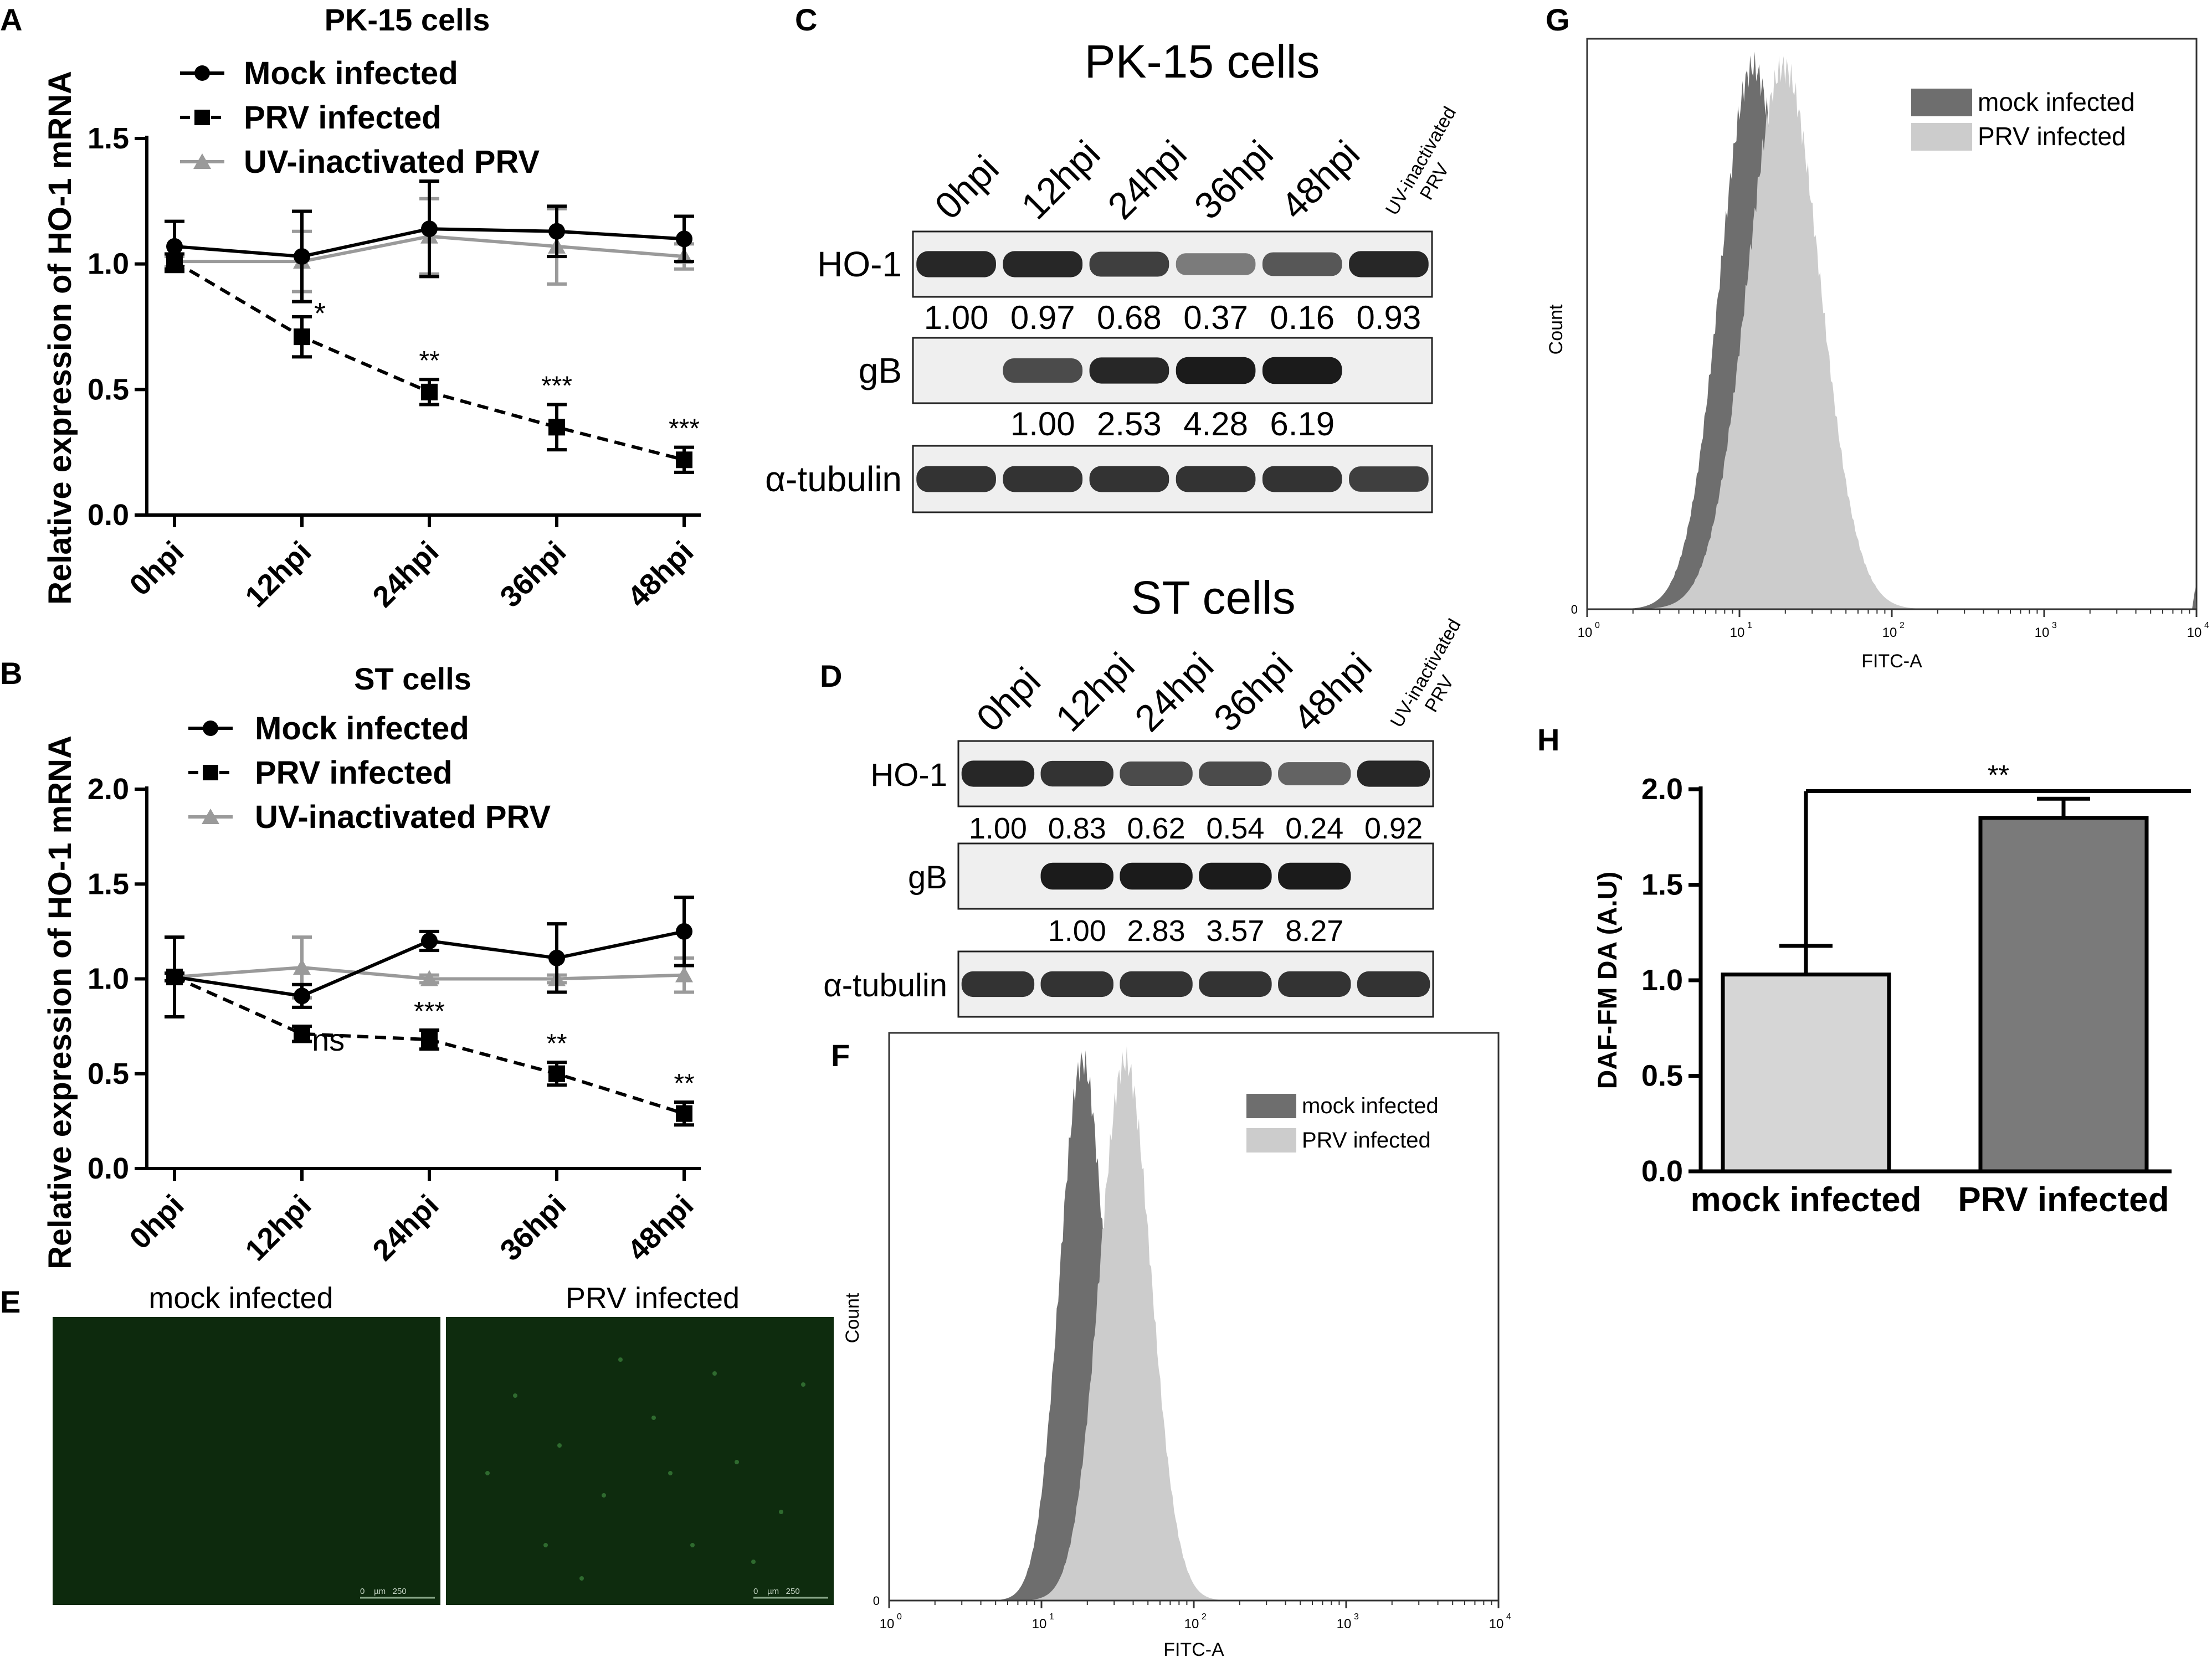 The height and width of the screenshot is (1667, 2212). I want to click on panel-b-legend-marker-mock, so click(210, 728).